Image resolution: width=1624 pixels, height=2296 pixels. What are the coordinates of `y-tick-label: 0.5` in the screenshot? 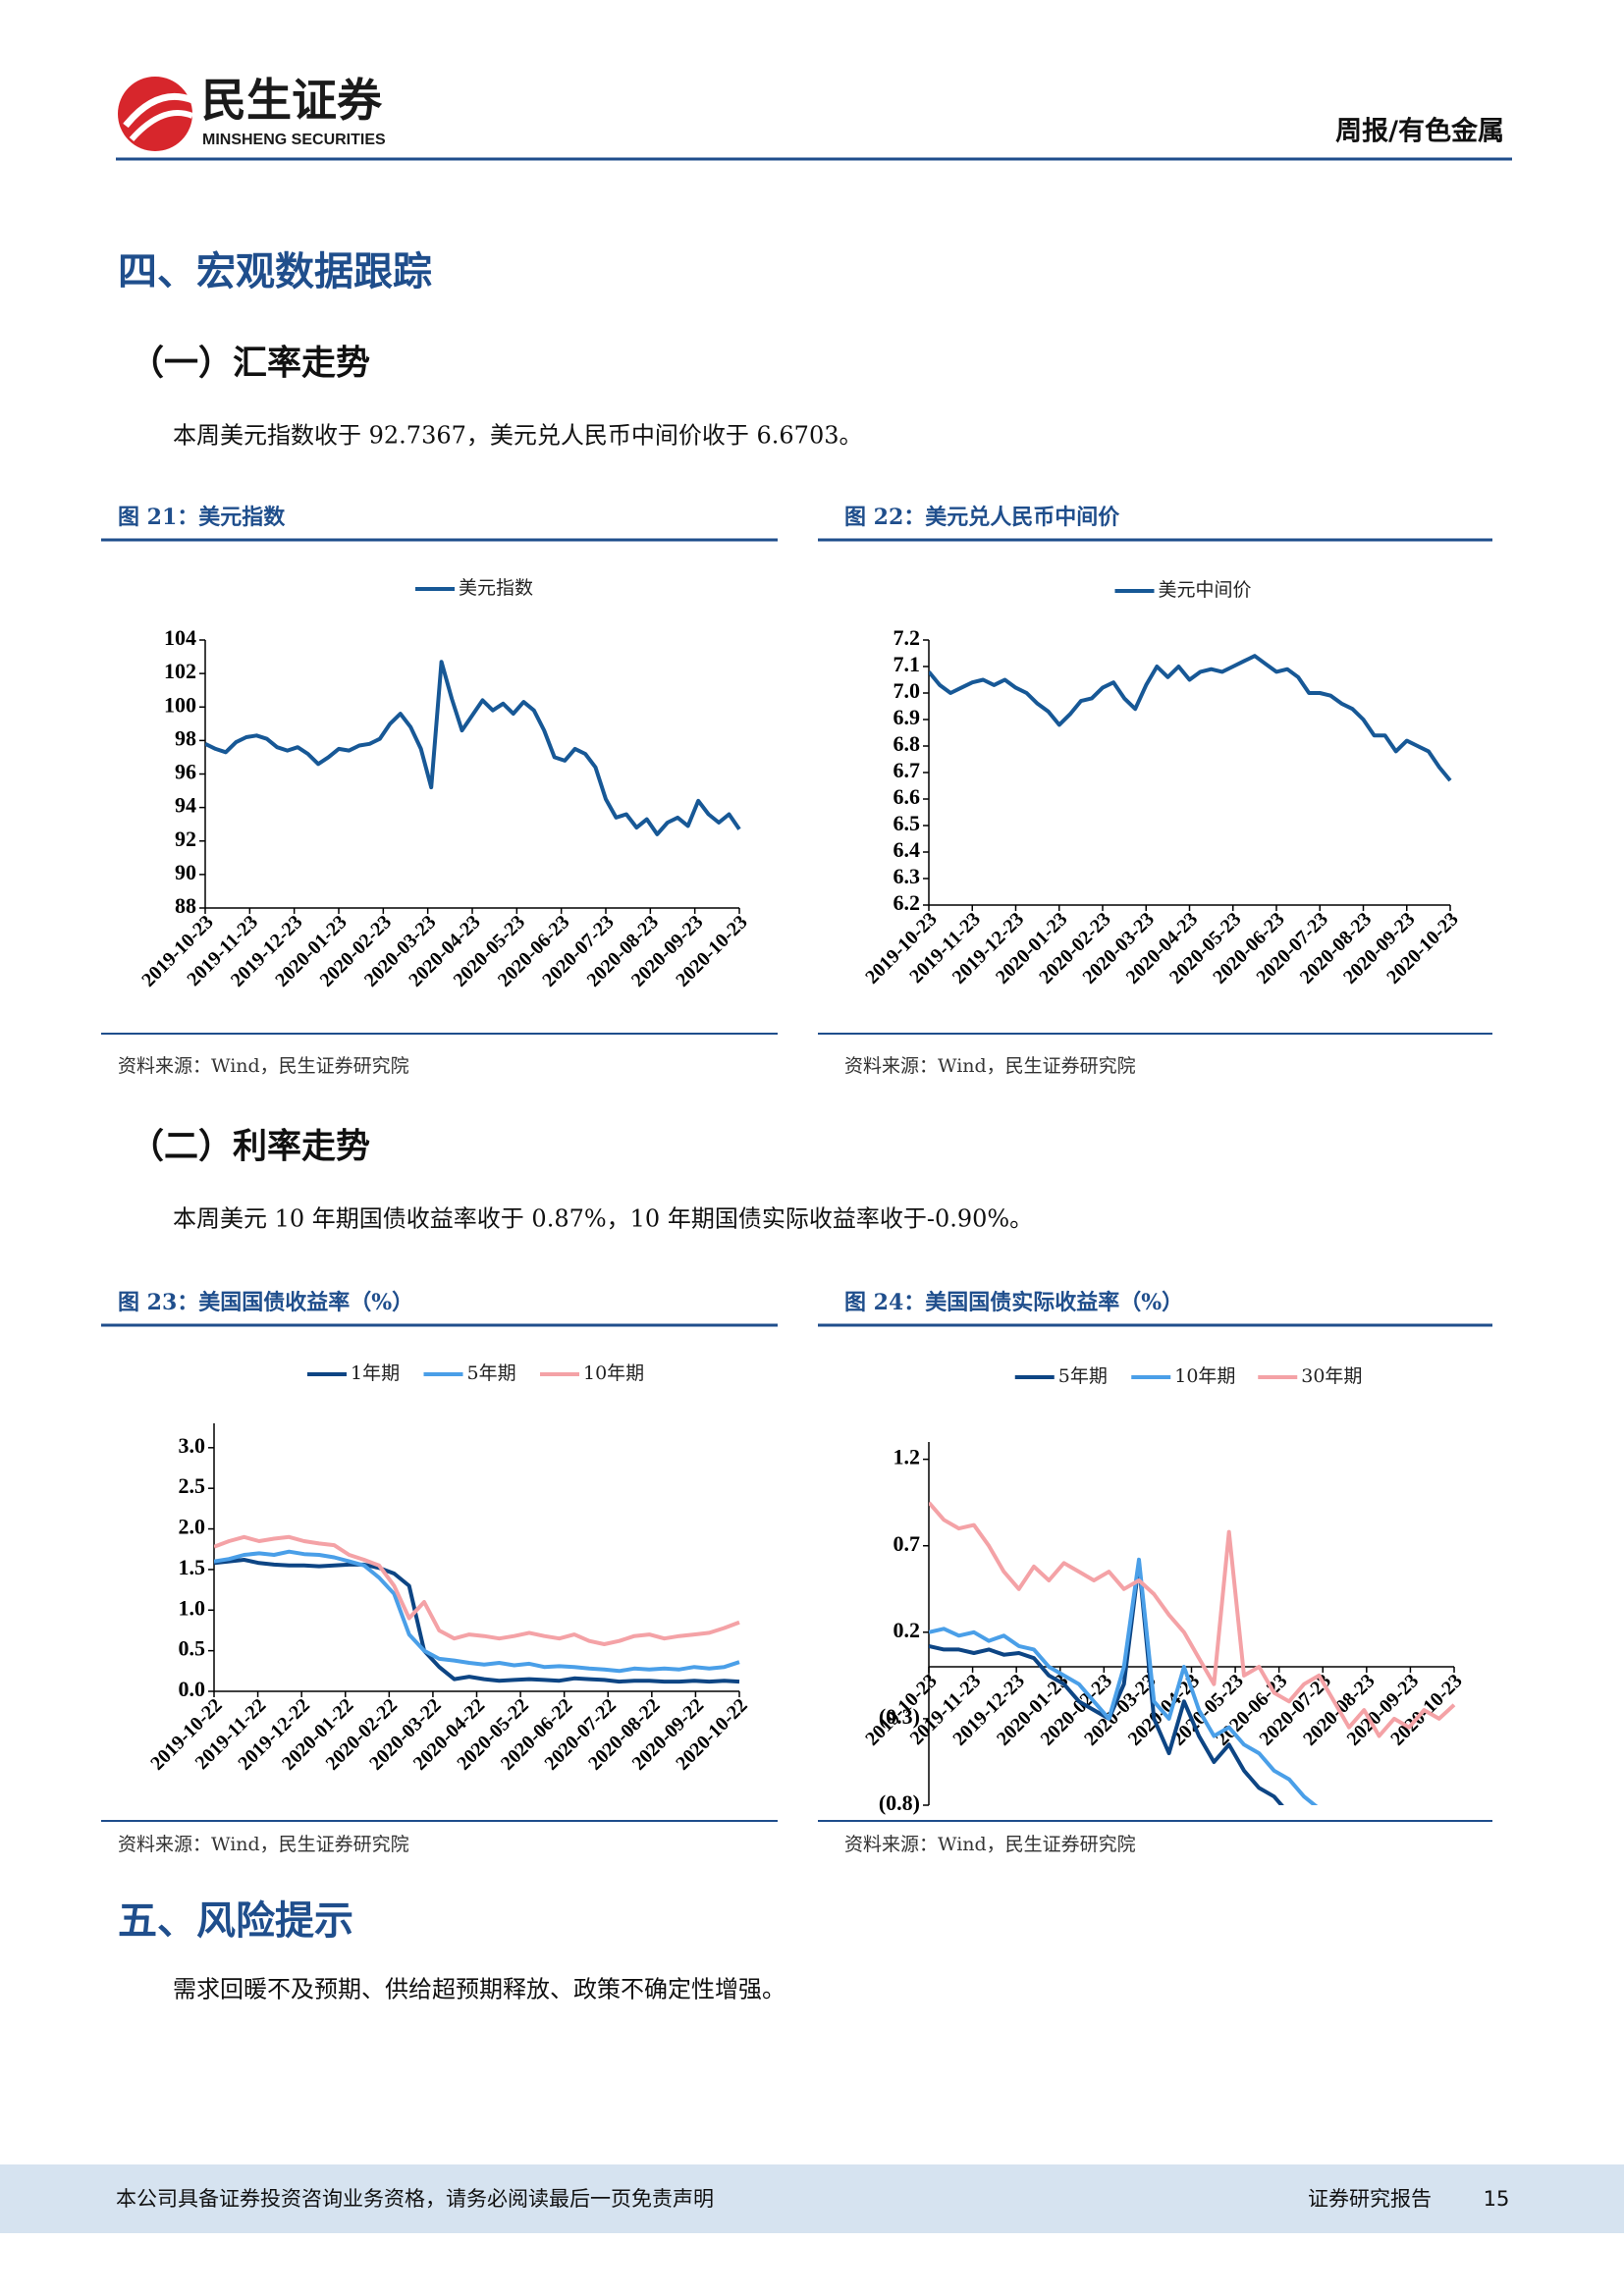 It's located at (192, 1648).